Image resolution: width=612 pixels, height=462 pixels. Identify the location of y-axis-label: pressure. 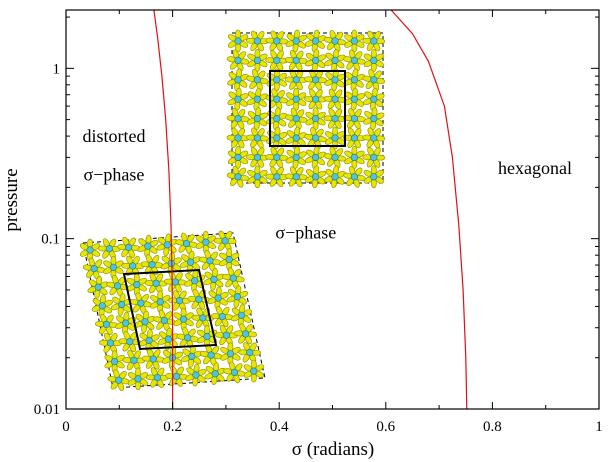
(11, 199).